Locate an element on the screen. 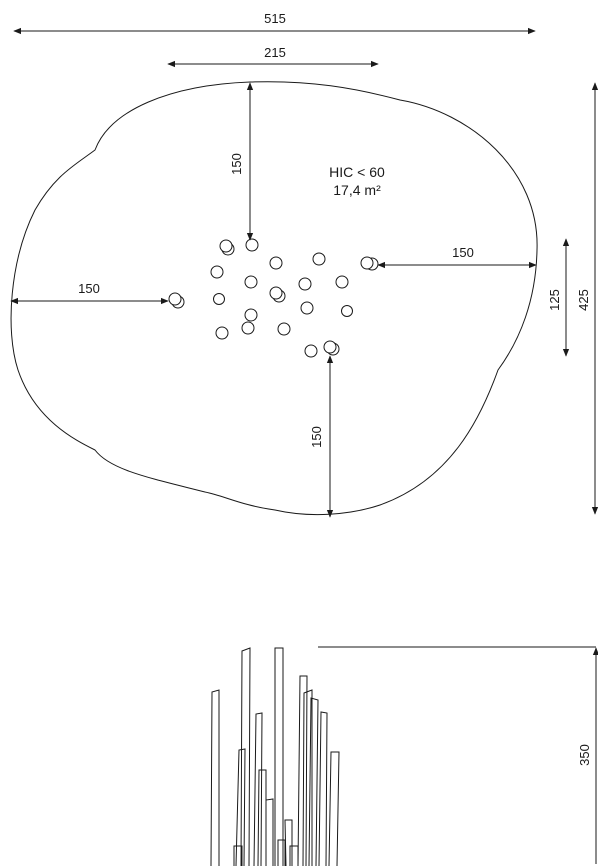 The height and width of the screenshot is (866, 598). hic-note: HIC < 60 is located at coordinates (357, 172).